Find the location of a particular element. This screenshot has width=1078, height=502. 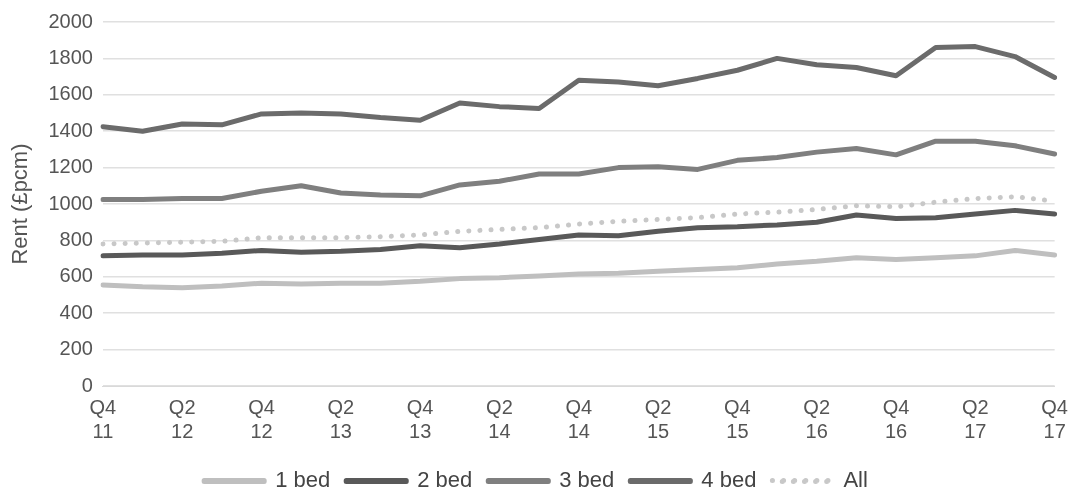

y-tick-label: 0 is located at coordinates (87, 384).